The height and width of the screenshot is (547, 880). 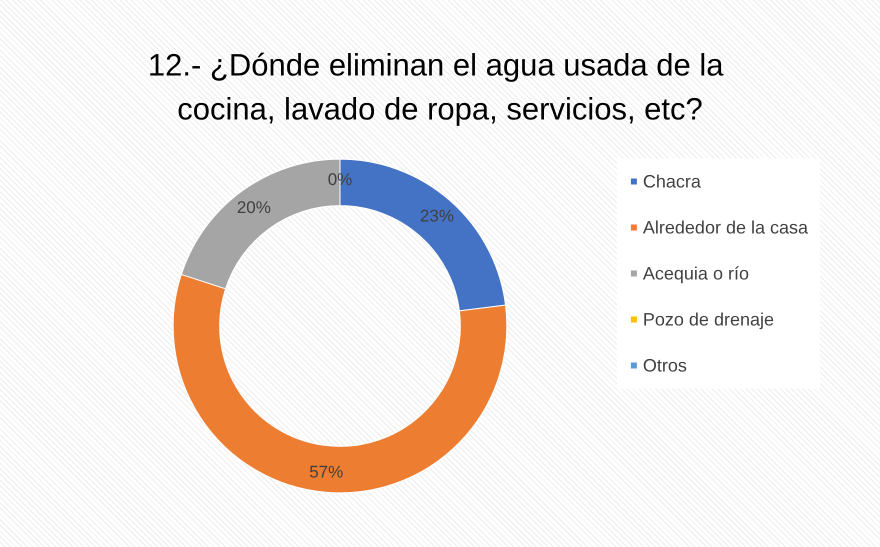 What do you see at coordinates (695, 274) in the screenshot?
I see `legend-label: Acequia o río` at bounding box center [695, 274].